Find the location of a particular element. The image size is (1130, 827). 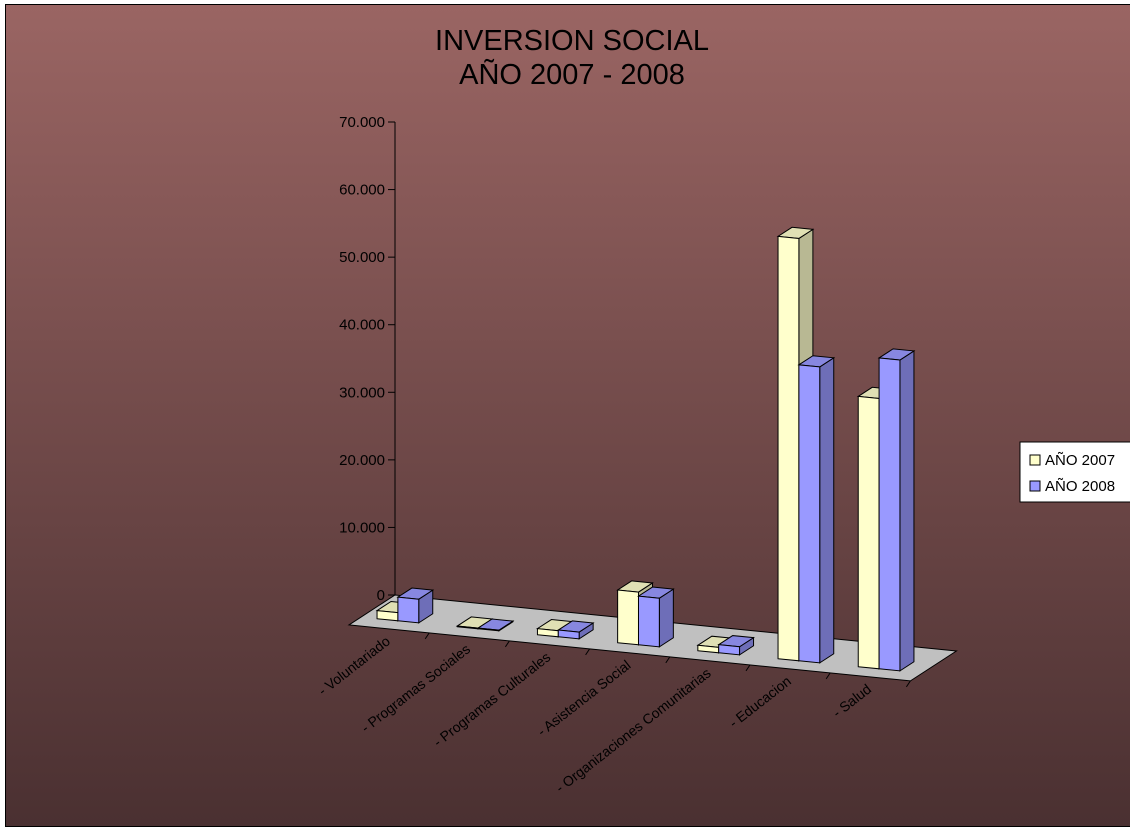

y-tick-label: 40.000 is located at coordinates (362, 325).